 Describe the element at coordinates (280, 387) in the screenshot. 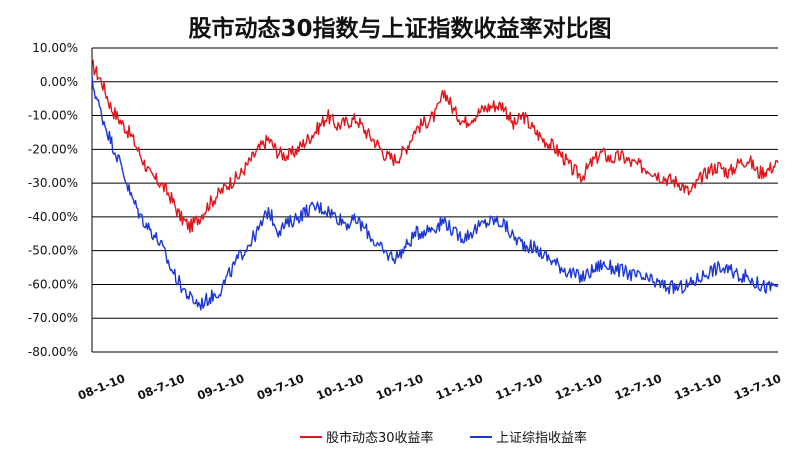

I see `x-tick-label: 09-7-10` at that location.